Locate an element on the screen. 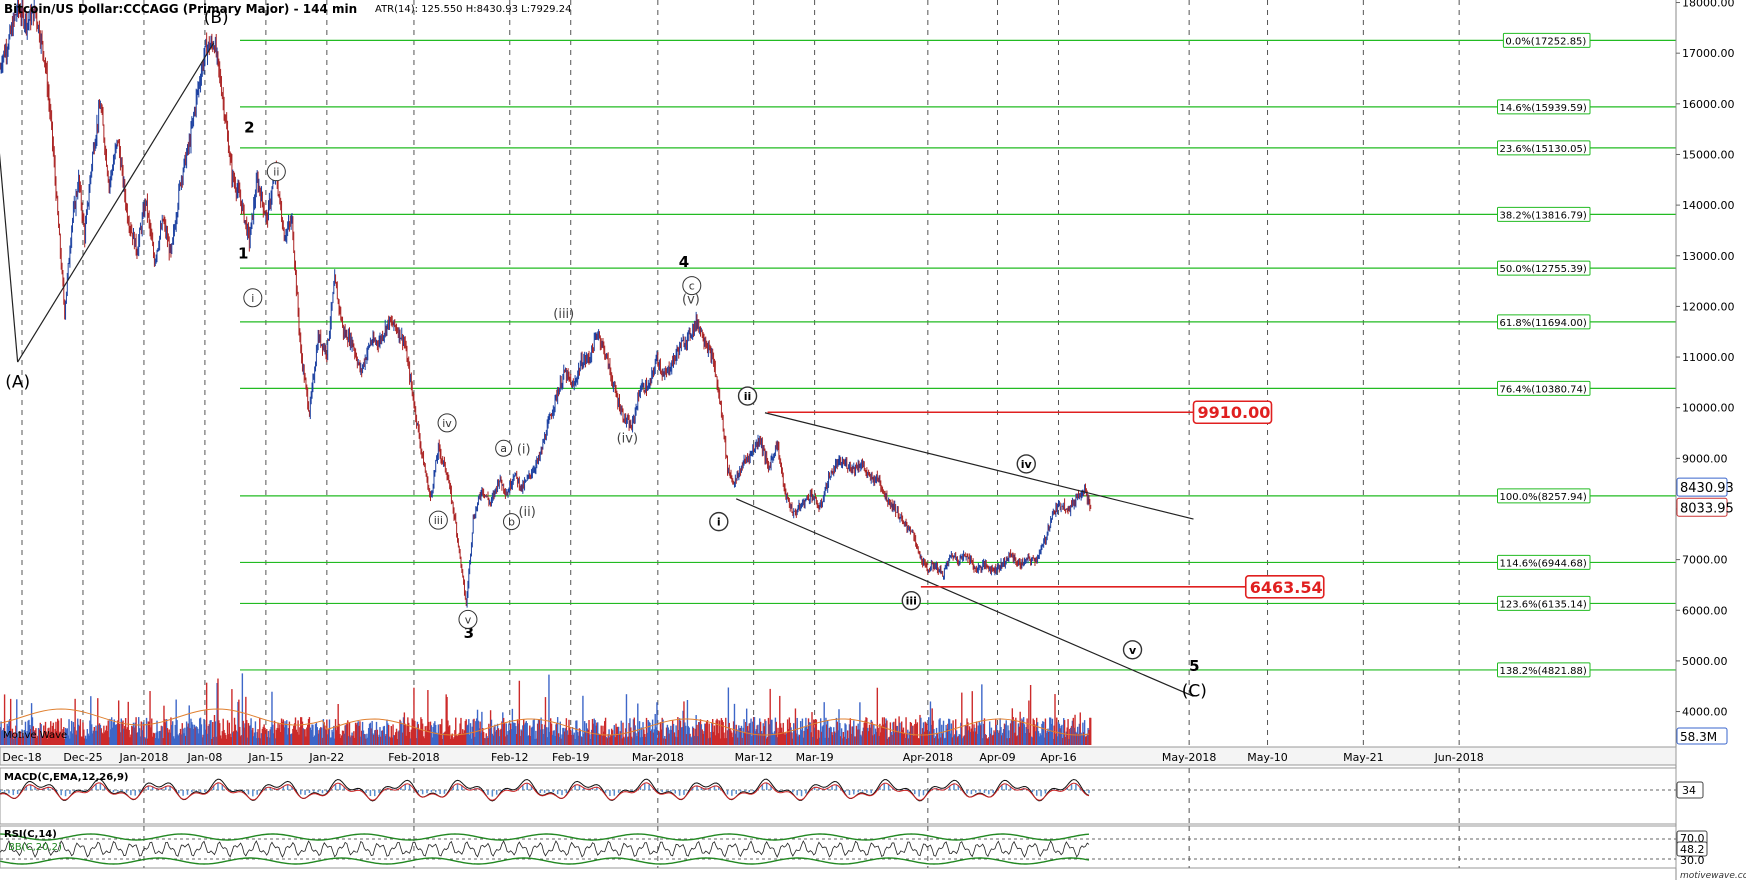 The height and width of the screenshot is (884, 1746). fib-label-3: 38.2%(13816.79) is located at coordinates (1543, 215).